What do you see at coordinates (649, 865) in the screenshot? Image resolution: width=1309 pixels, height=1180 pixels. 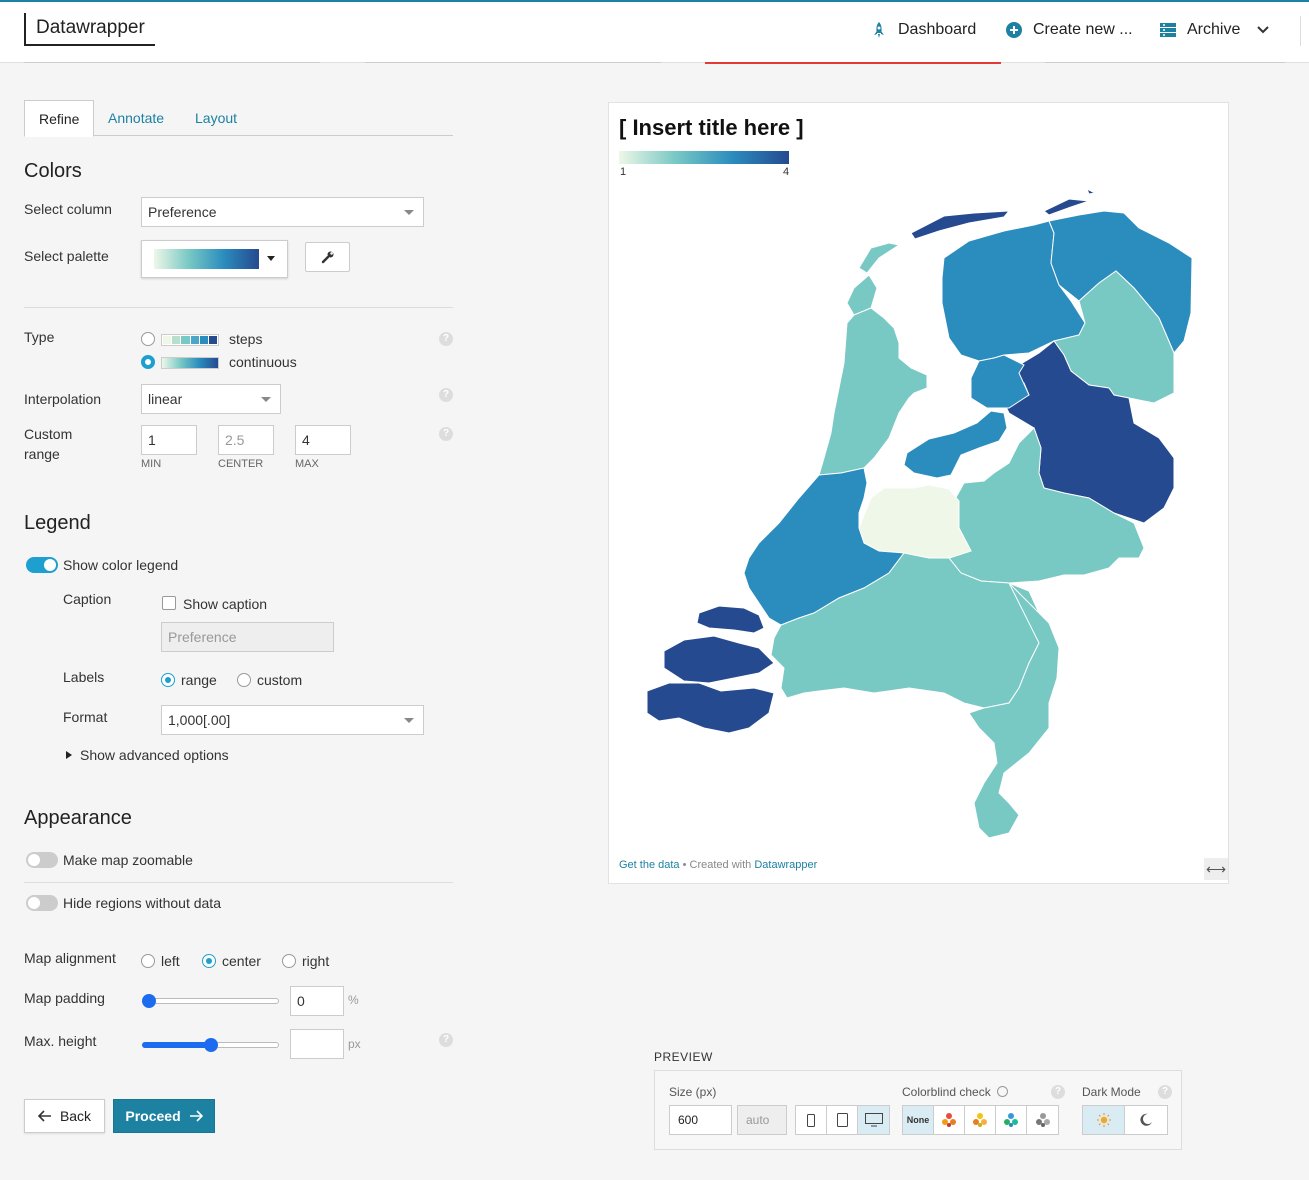 I see `get-the-data-link: Get the data` at bounding box center [649, 865].